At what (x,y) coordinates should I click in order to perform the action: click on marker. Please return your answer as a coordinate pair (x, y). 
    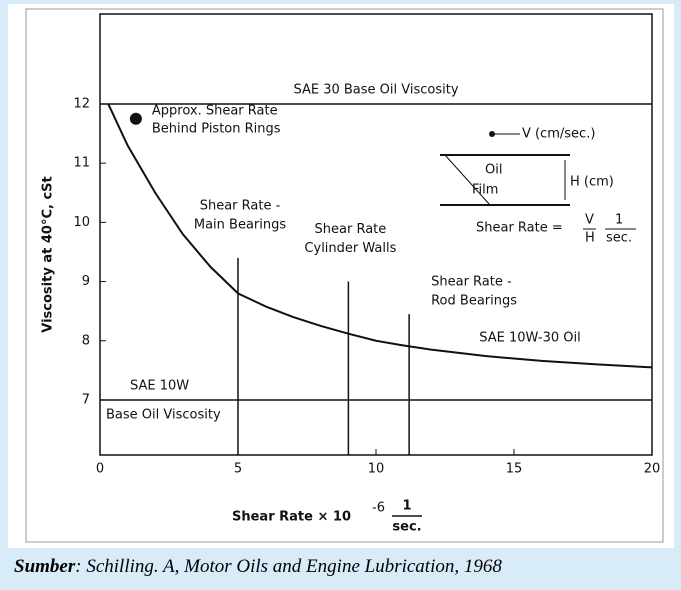
    Looking at the image, I should click on (135, 118).